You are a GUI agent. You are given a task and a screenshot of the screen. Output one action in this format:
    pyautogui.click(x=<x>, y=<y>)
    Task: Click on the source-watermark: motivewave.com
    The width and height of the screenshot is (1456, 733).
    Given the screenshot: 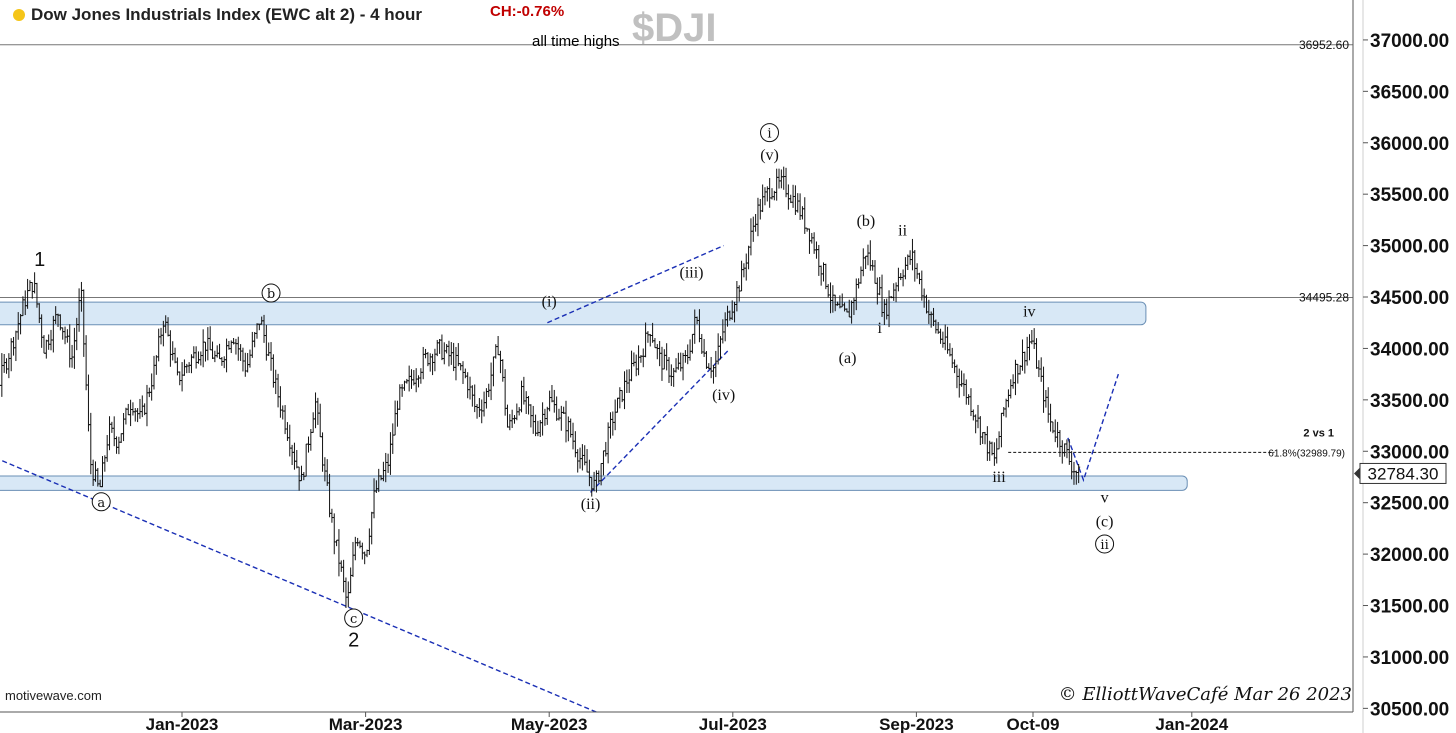 What is the action you would take?
    pyautogui.click(x=53, y=695)
    